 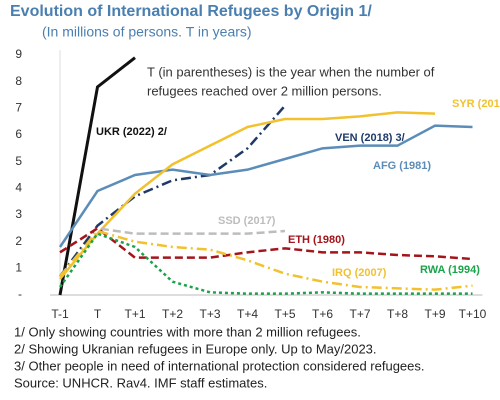 What do you see at coordinates (172, 314) in the screenshot?
I see `x-tick-label: T+2` at bounding box center [172, 314].